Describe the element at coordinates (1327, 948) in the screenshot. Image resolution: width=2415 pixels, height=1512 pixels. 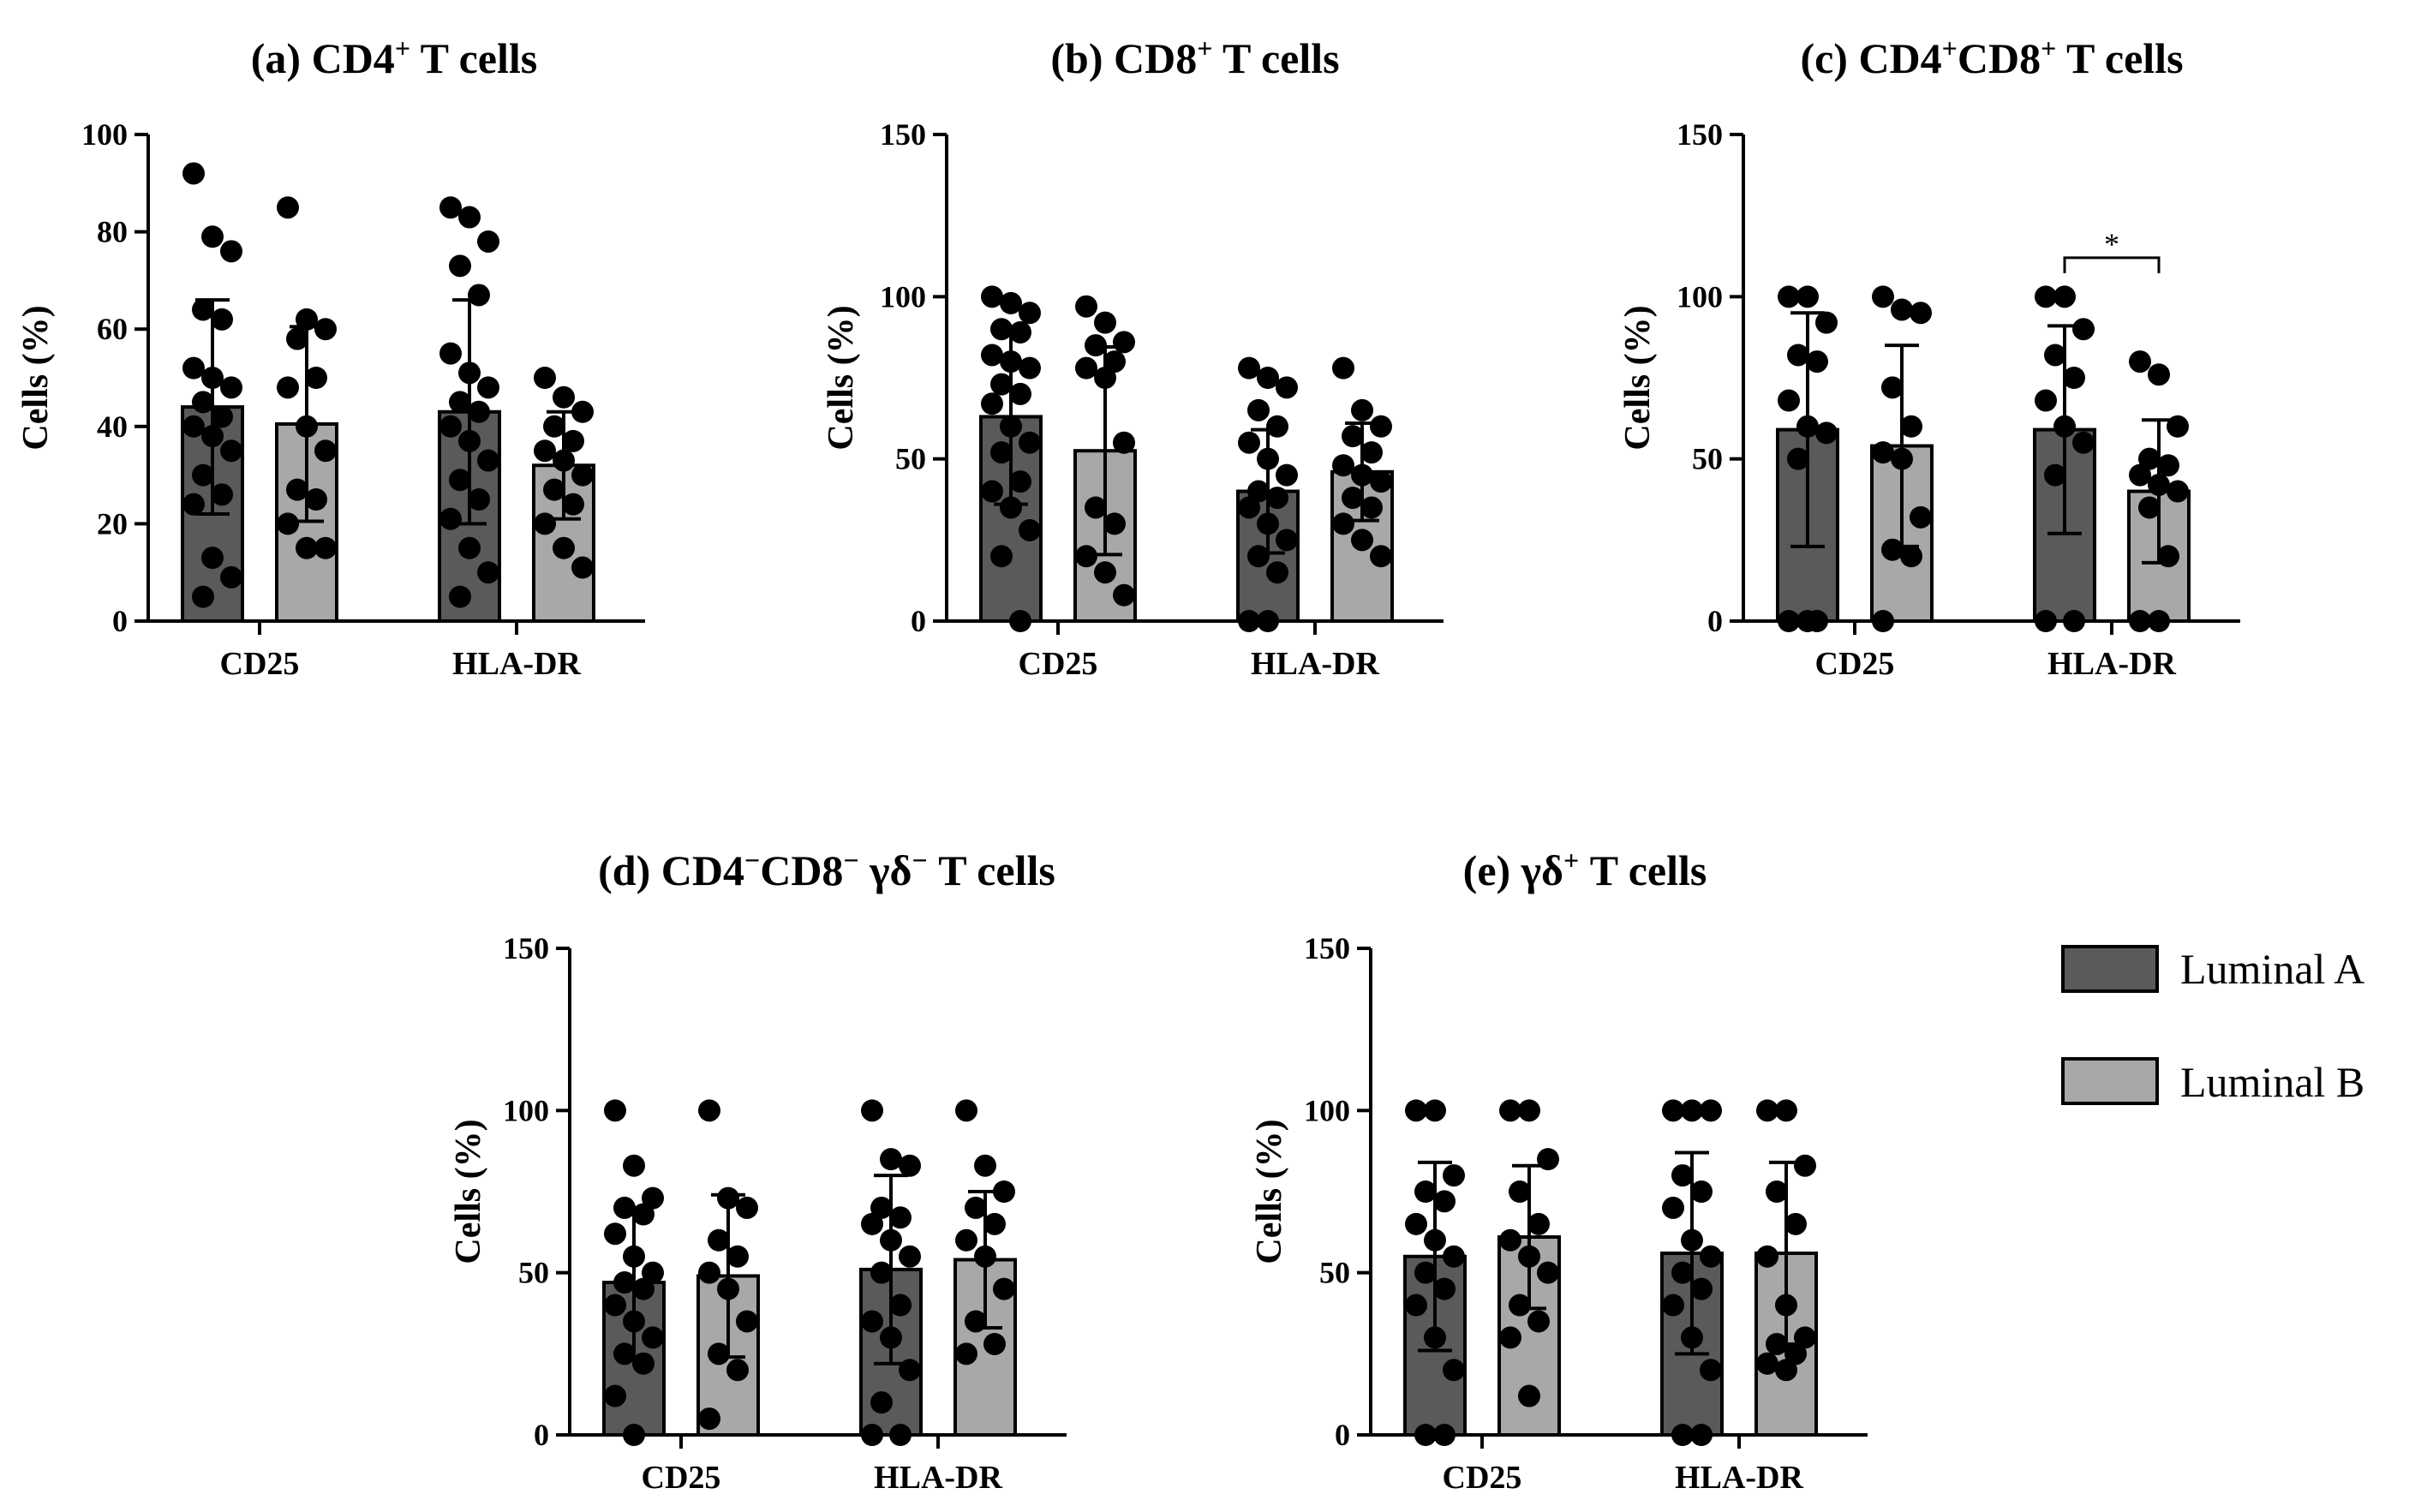
I see `y-tick-label: 150` at that location.